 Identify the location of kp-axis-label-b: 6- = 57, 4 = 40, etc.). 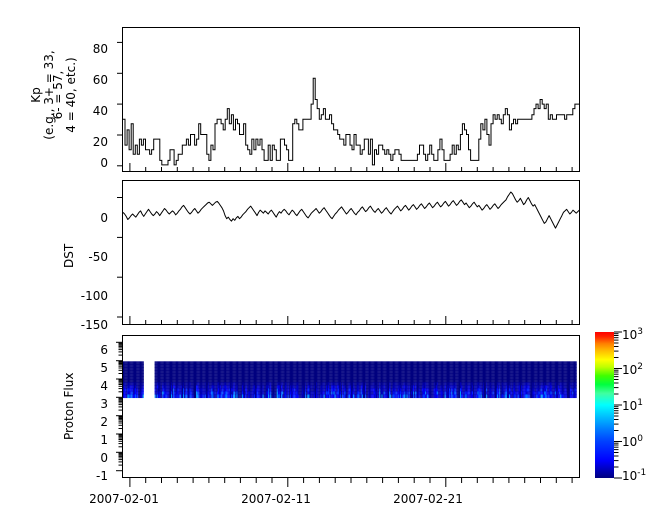
(64, 95).